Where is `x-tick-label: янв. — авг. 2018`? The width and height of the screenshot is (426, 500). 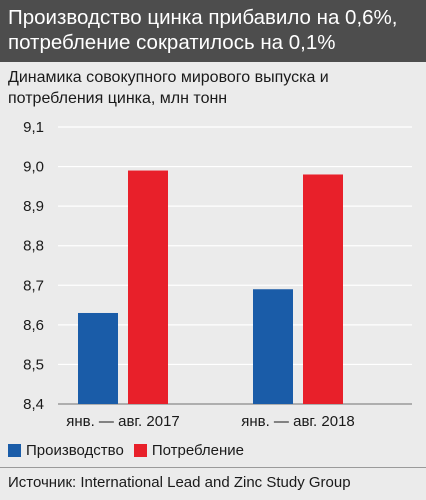
x-tick-label: янв. — авг. 2018 is located at coordinates (298, 421).